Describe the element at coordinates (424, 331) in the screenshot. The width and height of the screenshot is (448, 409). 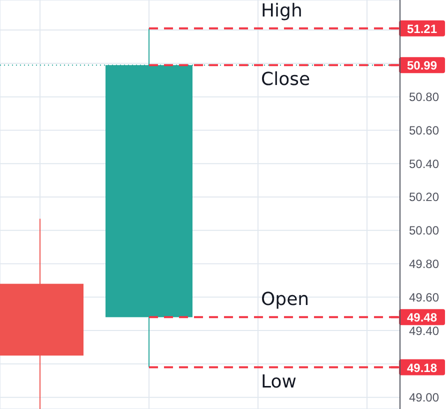
I see `y-tick-label: 49.40` at that location.